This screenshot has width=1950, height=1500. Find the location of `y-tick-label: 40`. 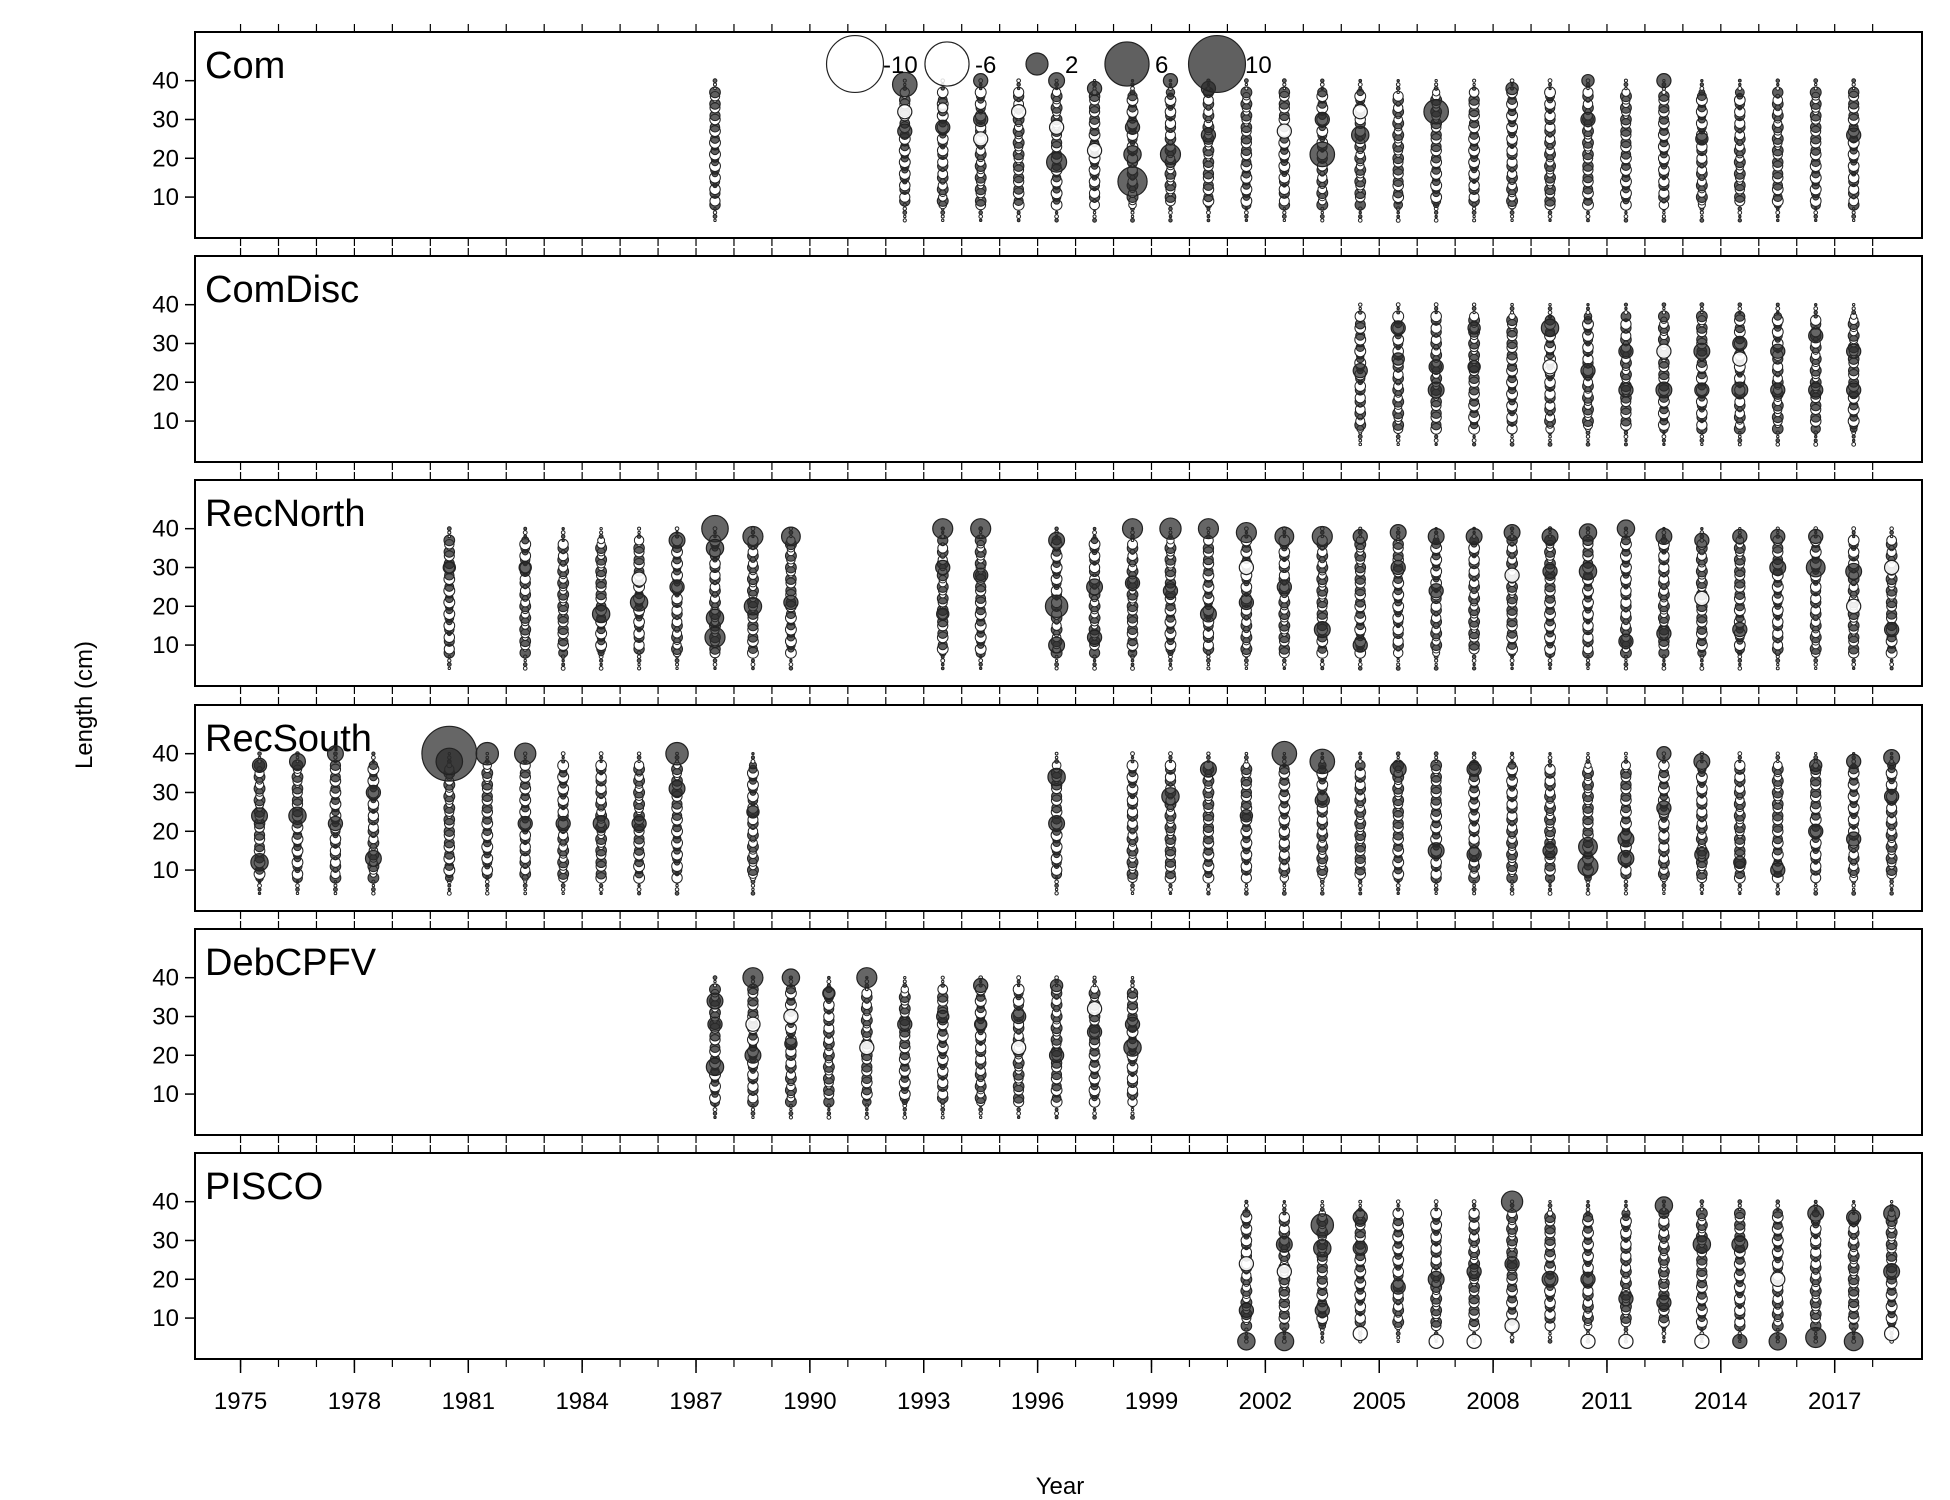

y-tick-label: 40 is located at coordinates (165, 81).